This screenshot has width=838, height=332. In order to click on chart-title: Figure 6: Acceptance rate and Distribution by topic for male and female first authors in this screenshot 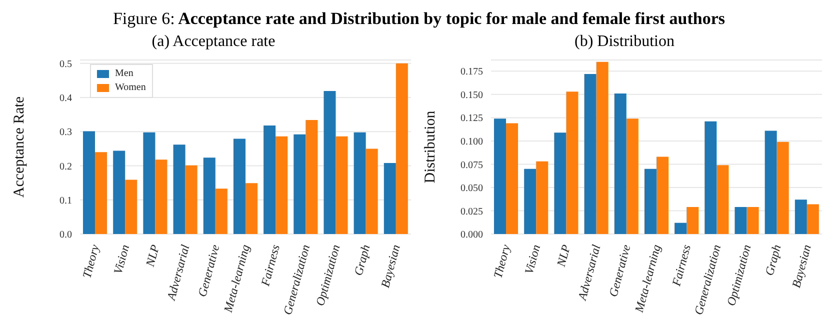, I will do `click(419, 19)`.